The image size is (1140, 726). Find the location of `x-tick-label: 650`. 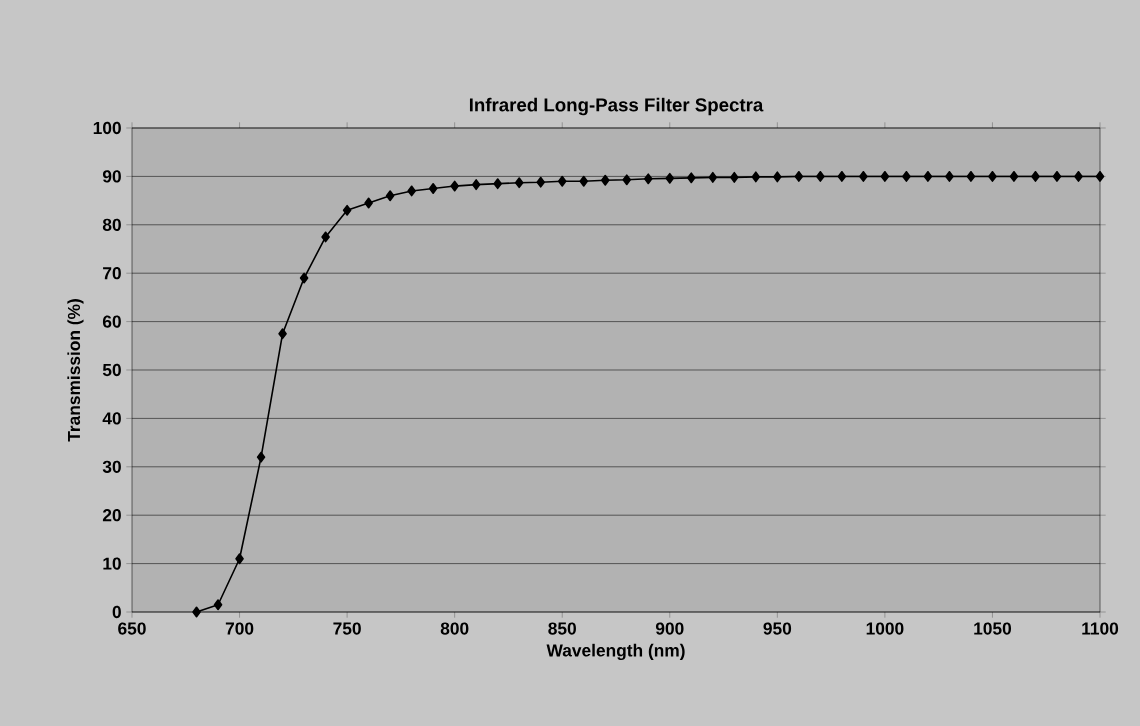

x-tick-label: 650 is located at coordinates (132, 628).